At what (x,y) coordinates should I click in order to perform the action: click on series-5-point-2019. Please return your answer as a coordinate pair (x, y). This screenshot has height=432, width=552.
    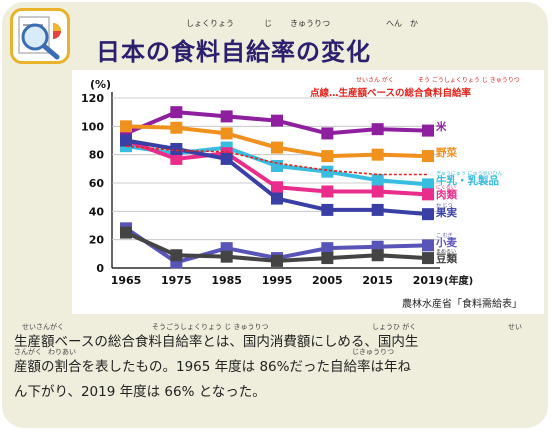
    Looking at the image, I should click on (428, 245).